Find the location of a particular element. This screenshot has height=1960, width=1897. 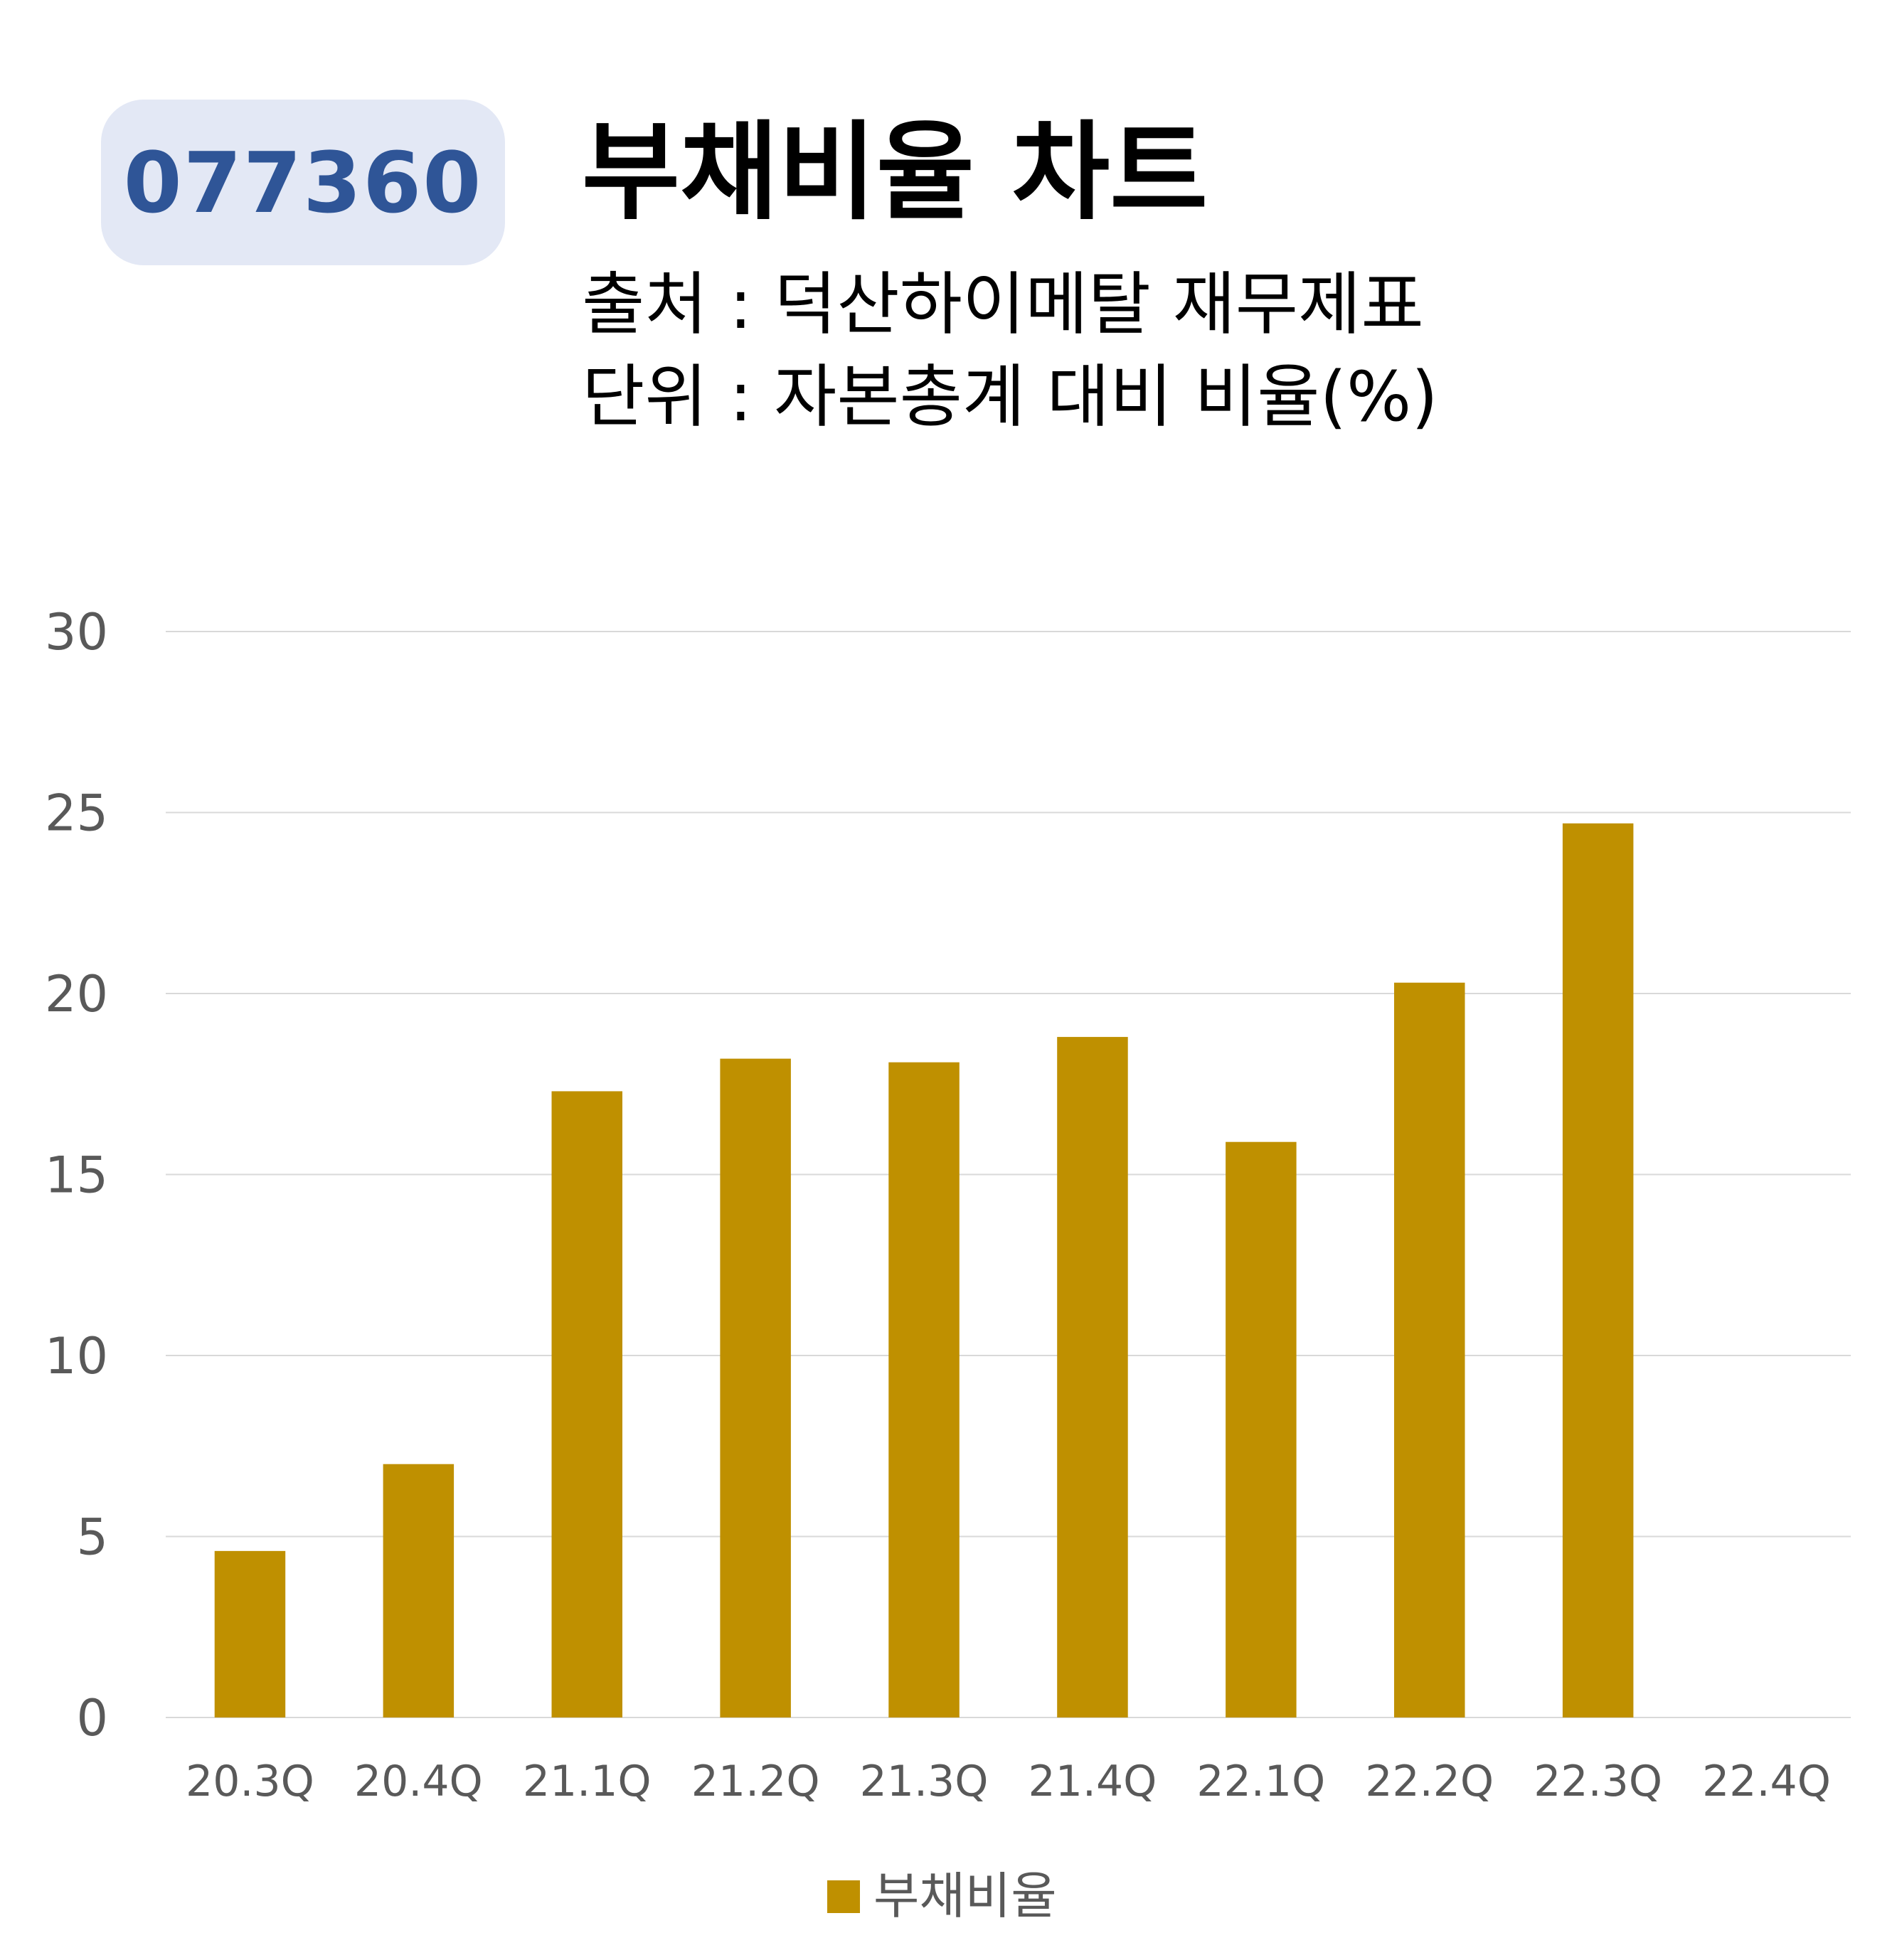

x-tick-label: 22.4Q is located at coordinates (1766, 1781).